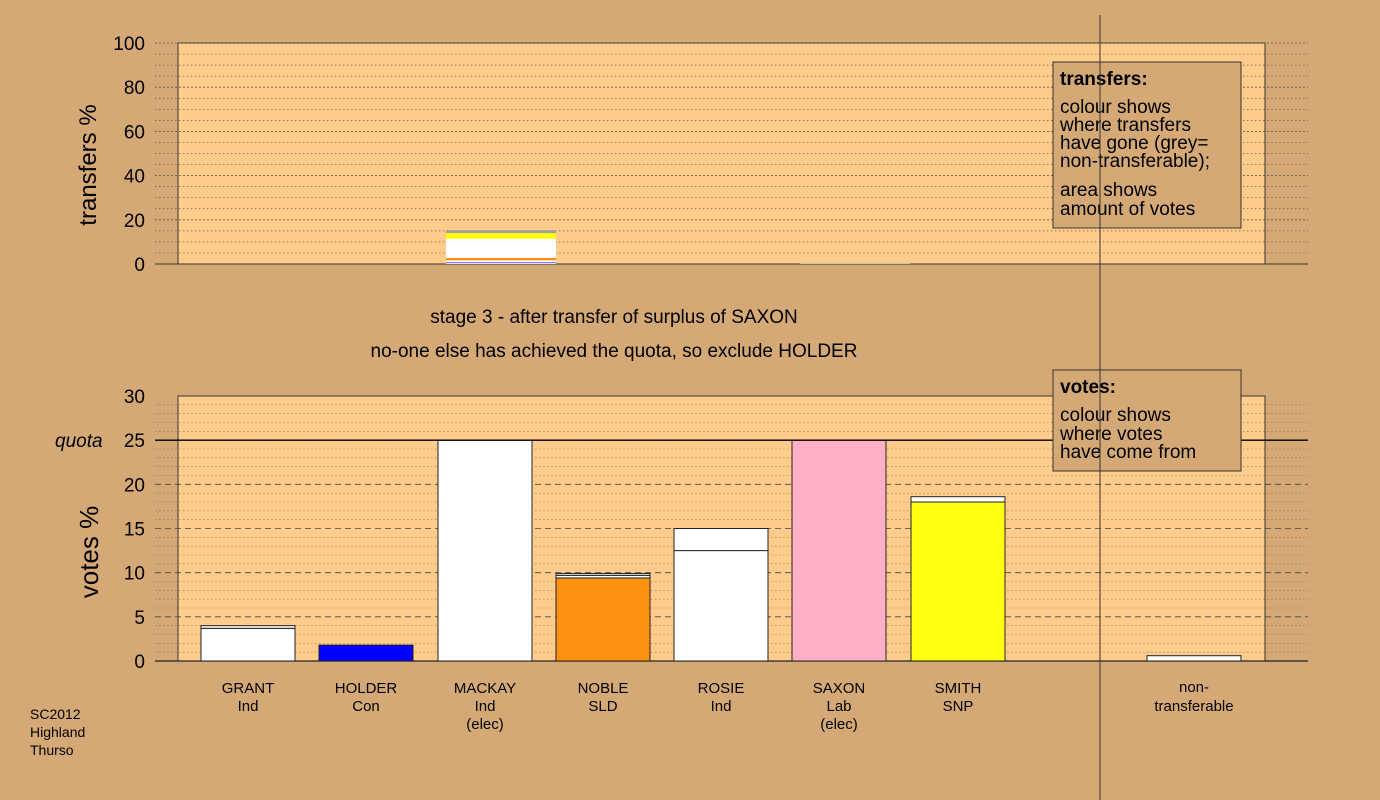 The image size is (1380, 800). I want to click on candidate-name: ROSIE, so click(721, 688).